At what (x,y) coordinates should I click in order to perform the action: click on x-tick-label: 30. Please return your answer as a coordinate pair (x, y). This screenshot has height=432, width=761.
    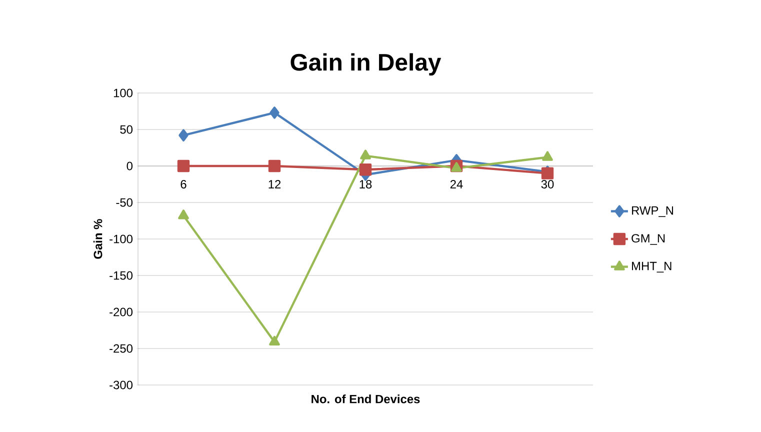
    Looking at the image, I should click on (547, 184).